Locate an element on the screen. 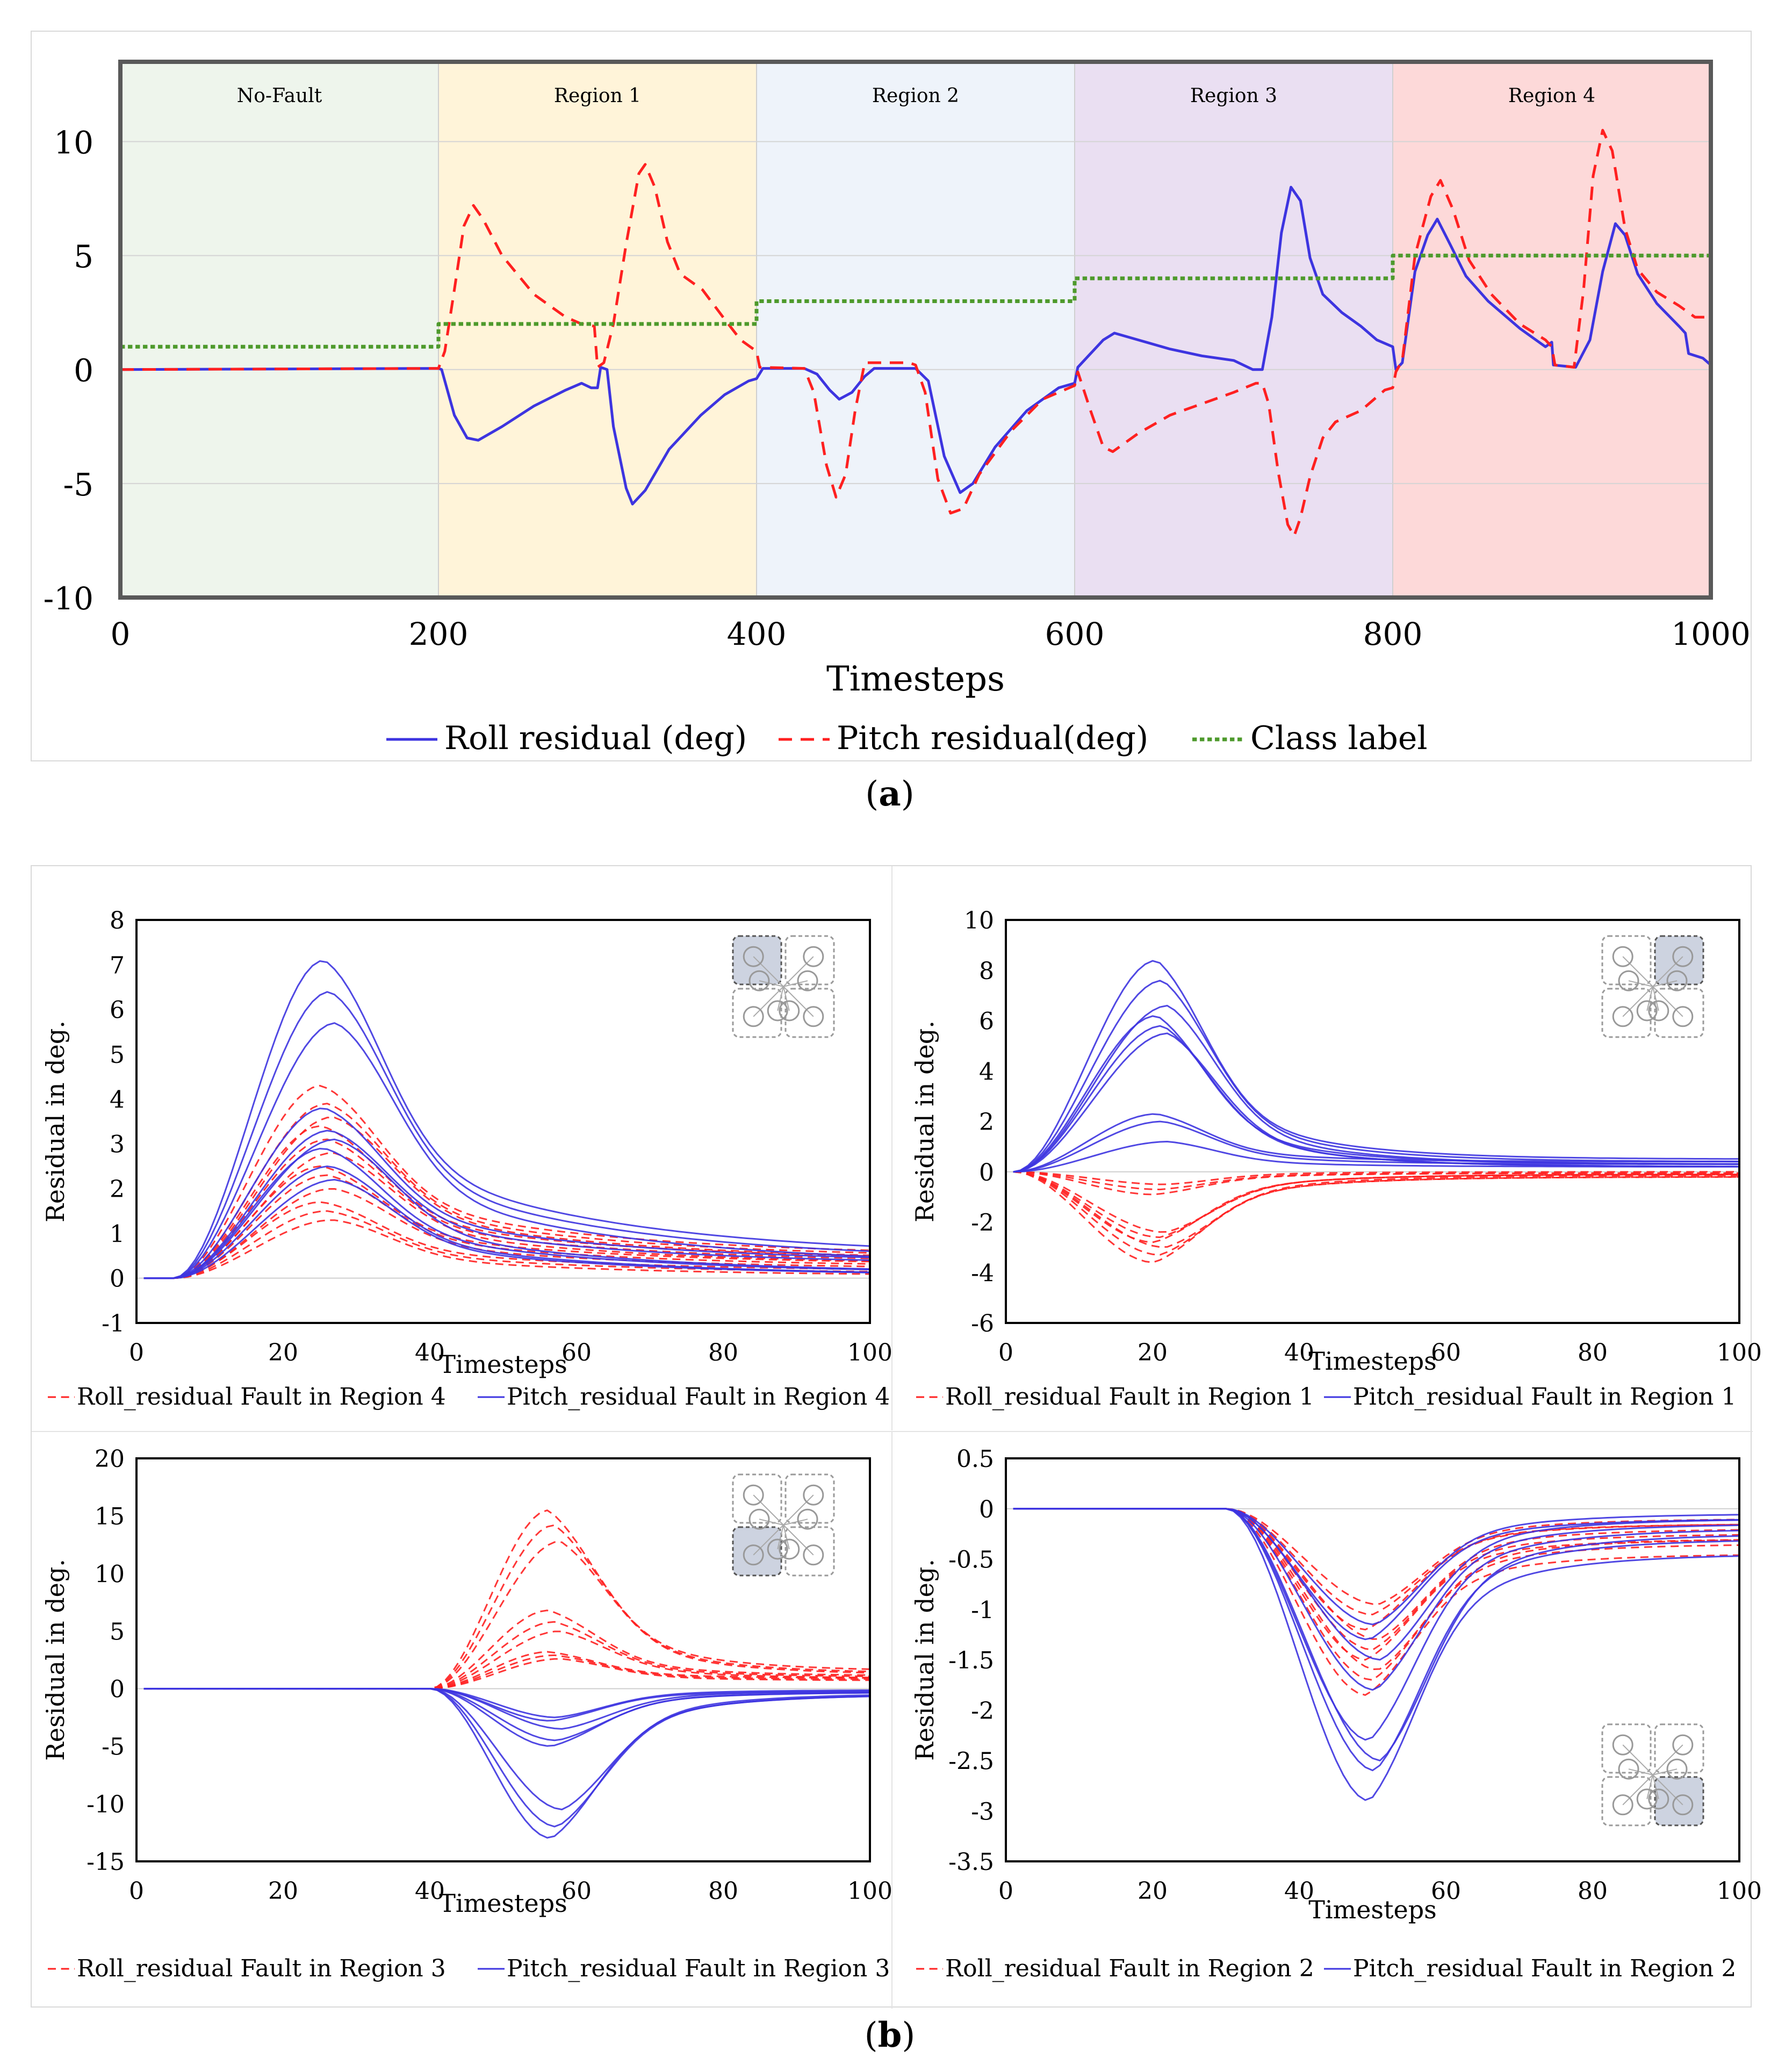 This screenshot has width=1778, height=2072. y-tick-label: -10 is located at coordinates (68, 598).